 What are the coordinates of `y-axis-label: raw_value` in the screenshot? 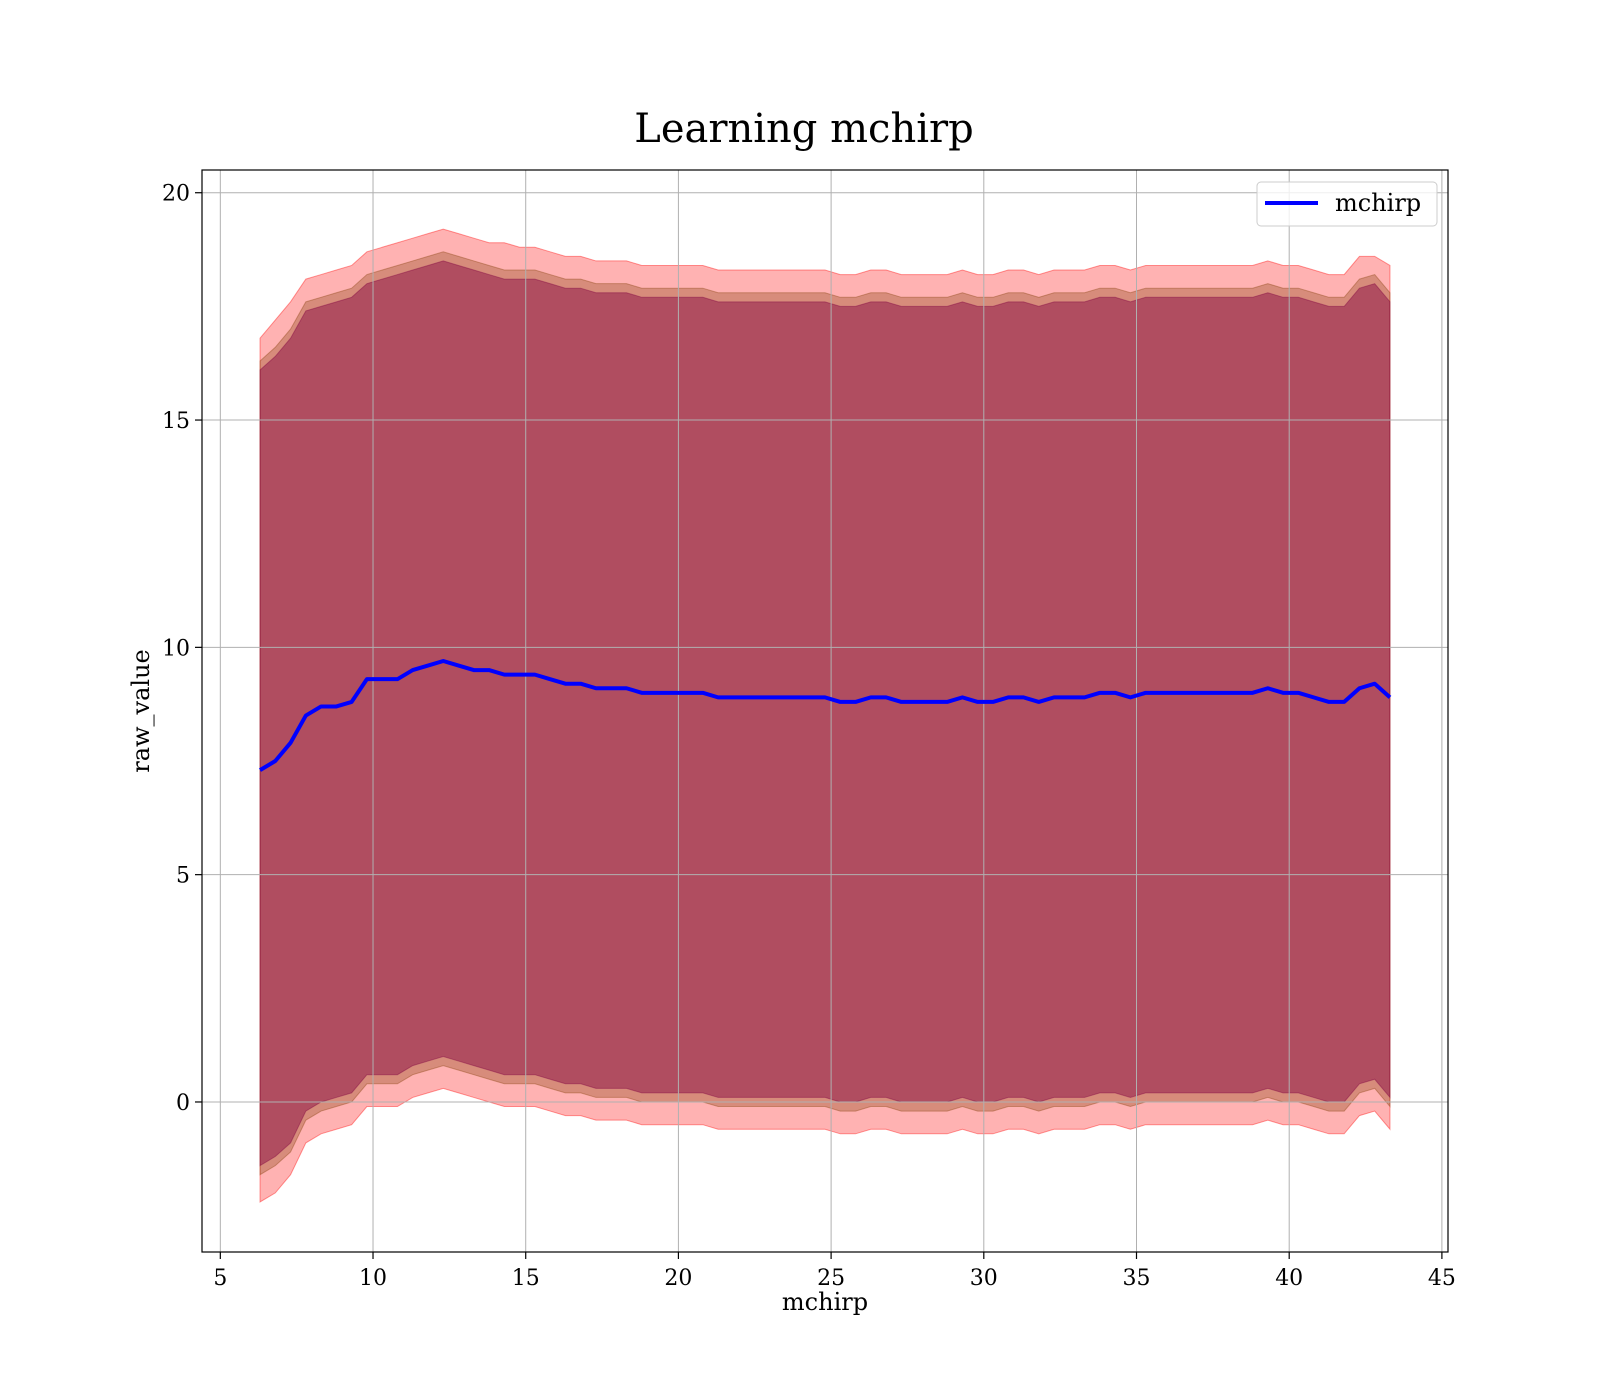 It's located at (141, 711).